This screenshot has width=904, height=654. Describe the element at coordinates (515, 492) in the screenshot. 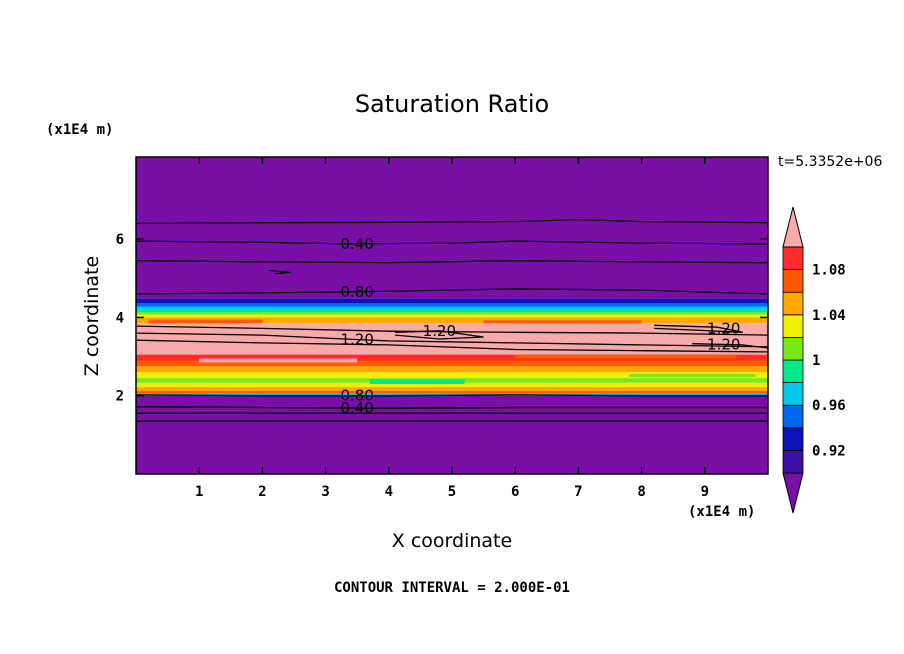

I see `x-tick-label-6: 6` at that location.